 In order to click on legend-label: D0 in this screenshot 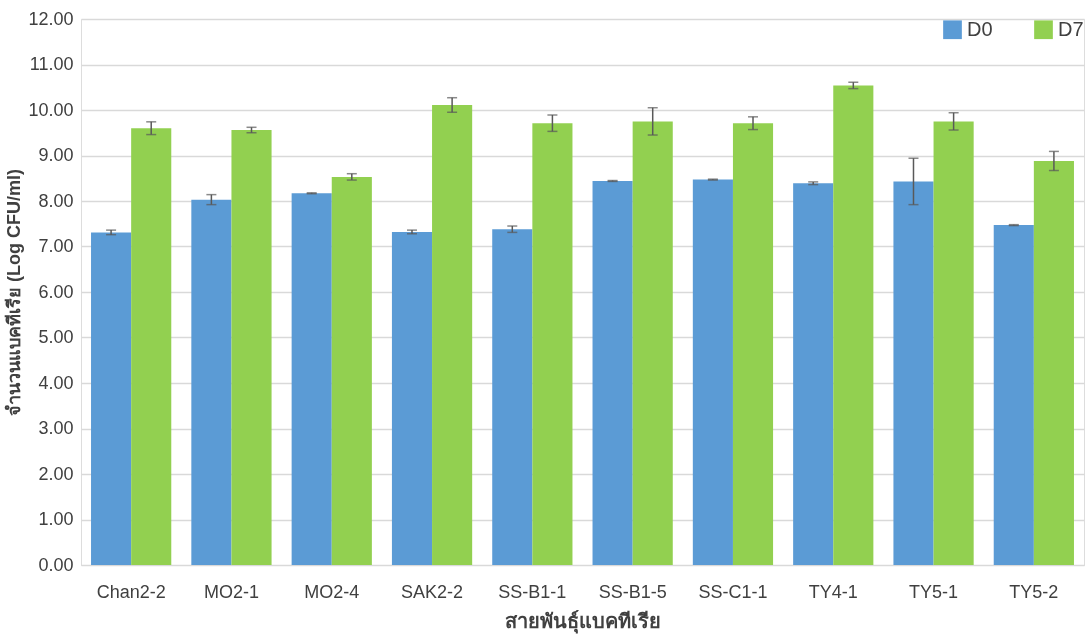, I will do `click(980, 28)`.